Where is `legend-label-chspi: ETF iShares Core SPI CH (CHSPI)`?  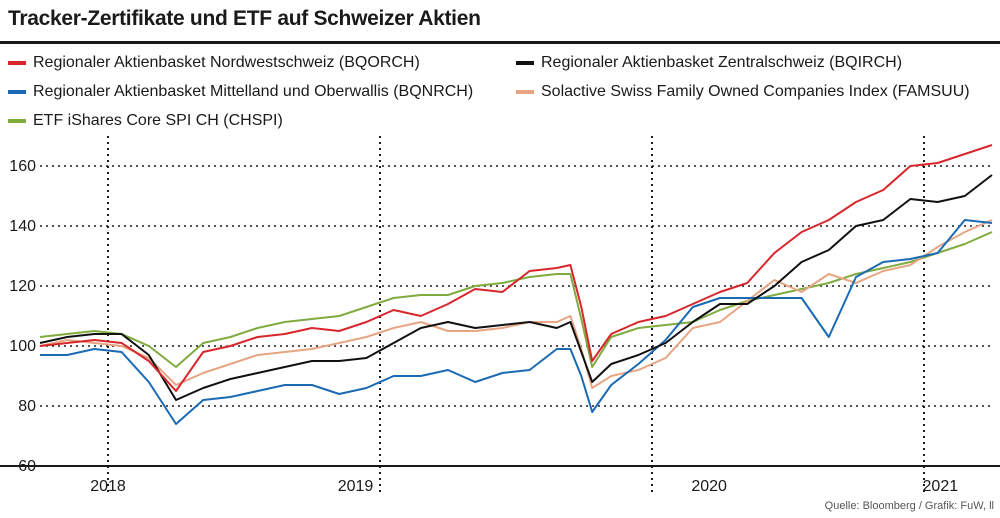
legend-label-chspi: ETF iShares Core SPI CH (CHSPI) is located at coordinates (158, 120).